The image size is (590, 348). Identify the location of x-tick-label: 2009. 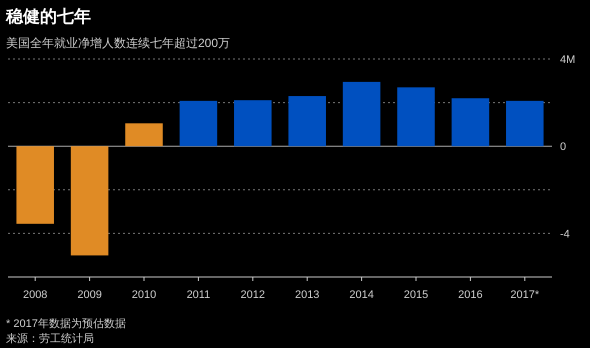
(89, 295).